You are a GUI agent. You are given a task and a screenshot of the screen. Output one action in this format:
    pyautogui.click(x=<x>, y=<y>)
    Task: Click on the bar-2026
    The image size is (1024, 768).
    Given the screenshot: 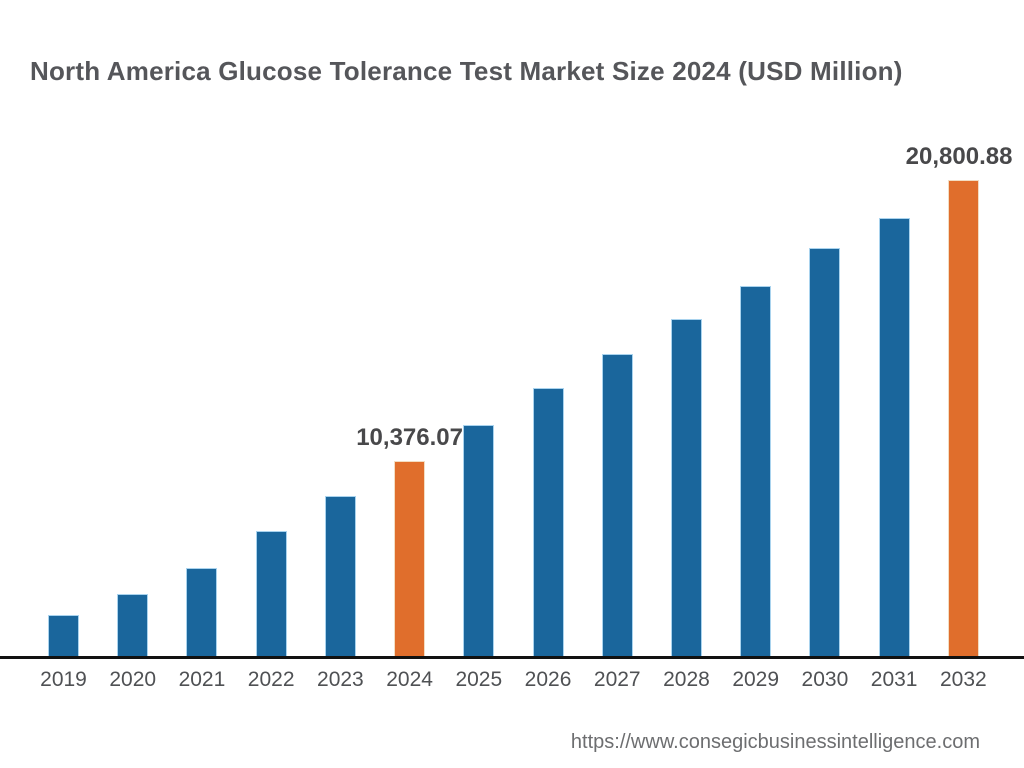 What is the action you would take?
    pyautogui.click(x=548, y=522)
    